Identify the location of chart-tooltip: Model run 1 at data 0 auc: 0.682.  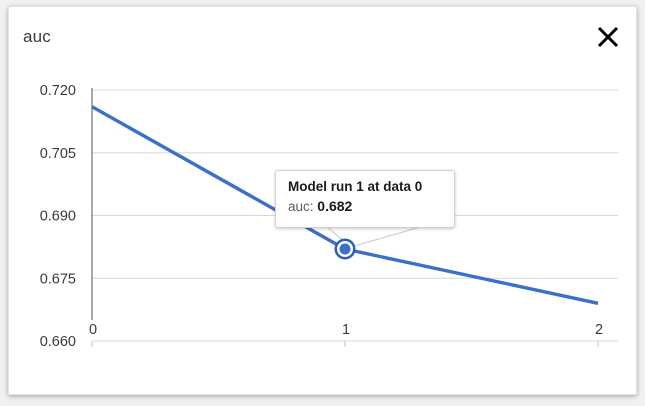
(365, 199).